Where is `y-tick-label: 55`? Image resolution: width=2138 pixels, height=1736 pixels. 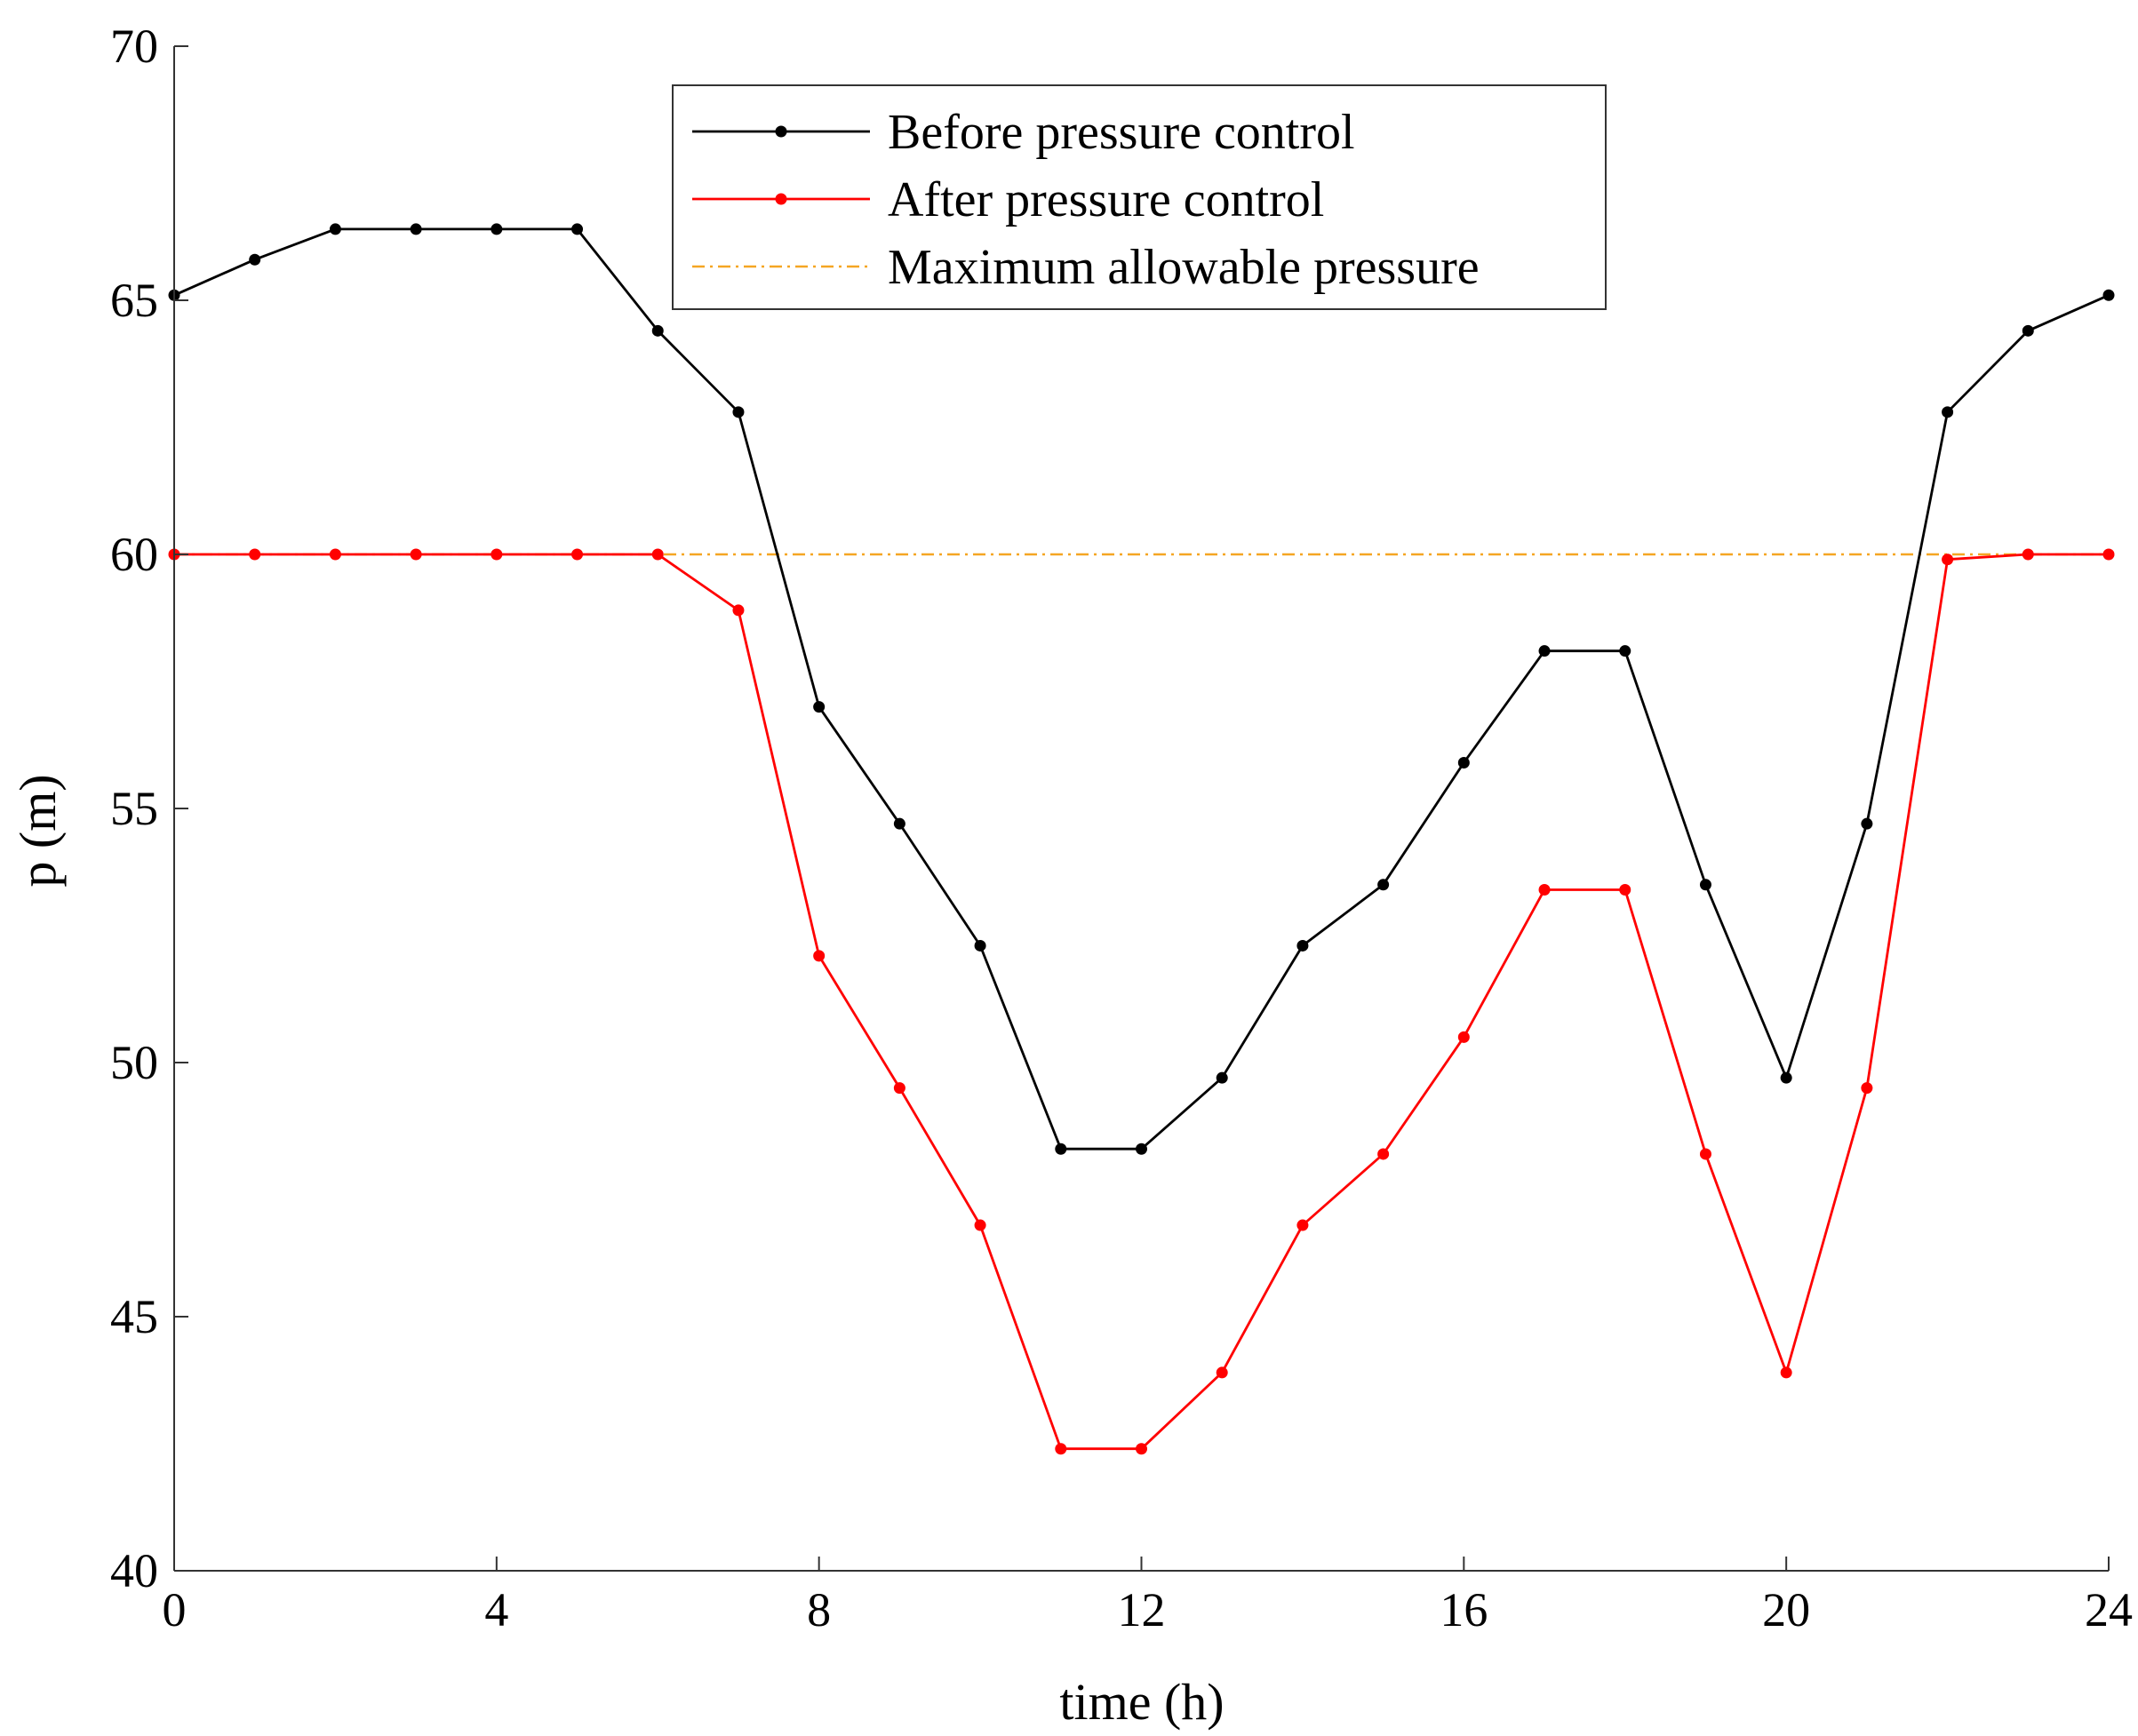 y-tick-label: 55 is located at coordinates (134, 808).